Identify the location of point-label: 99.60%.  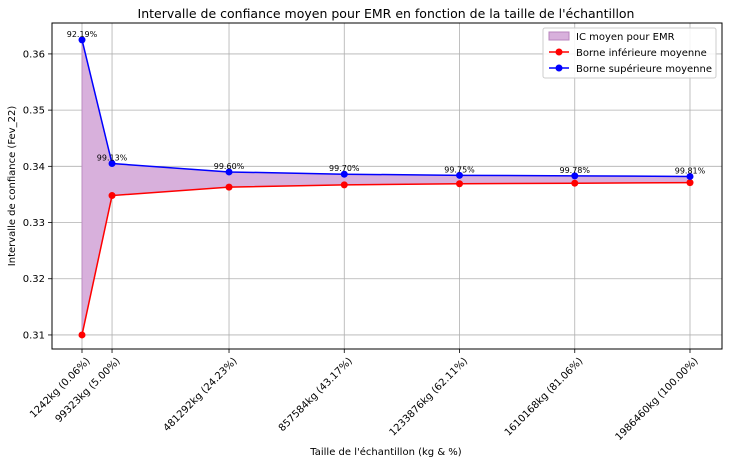
(229, 166).